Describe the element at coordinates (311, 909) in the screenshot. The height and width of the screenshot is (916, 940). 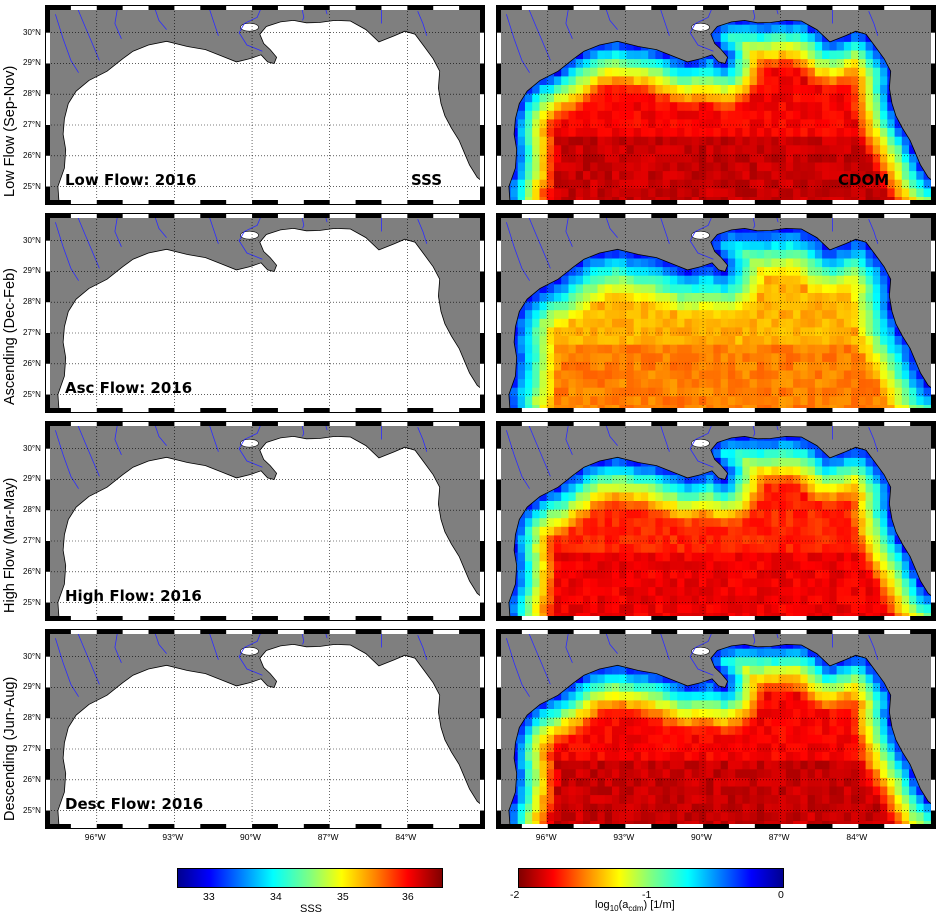
I see `sss-colorbar-title: SSS` at that location.